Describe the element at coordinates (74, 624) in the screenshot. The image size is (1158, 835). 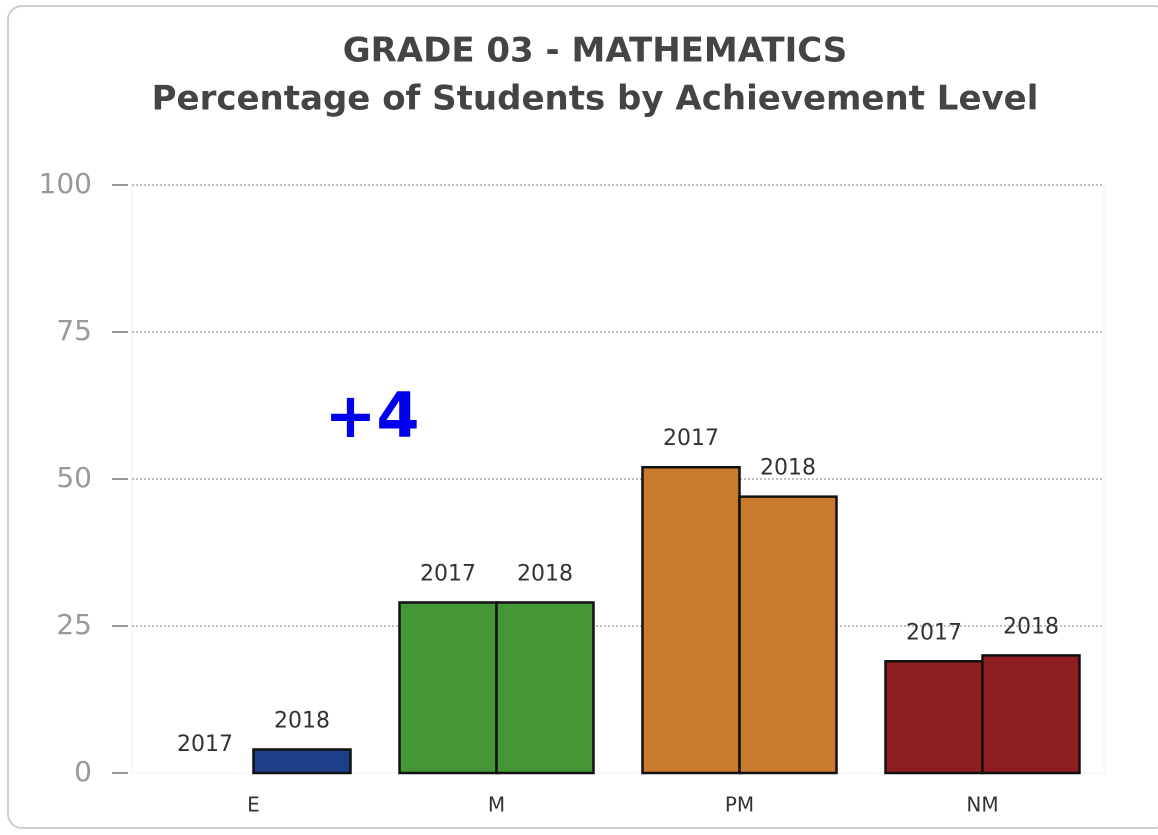
I see `y-tick-label: 25` at that location.